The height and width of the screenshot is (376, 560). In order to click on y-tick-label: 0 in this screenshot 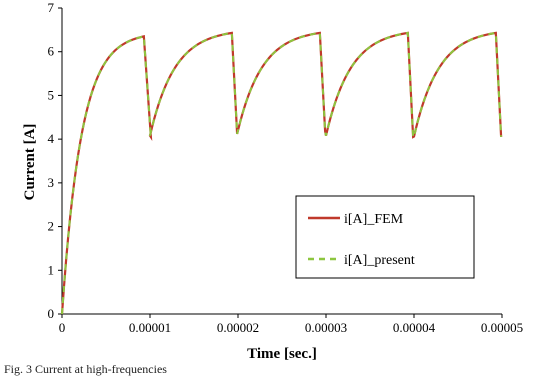, I will do `click(51, 313)`.